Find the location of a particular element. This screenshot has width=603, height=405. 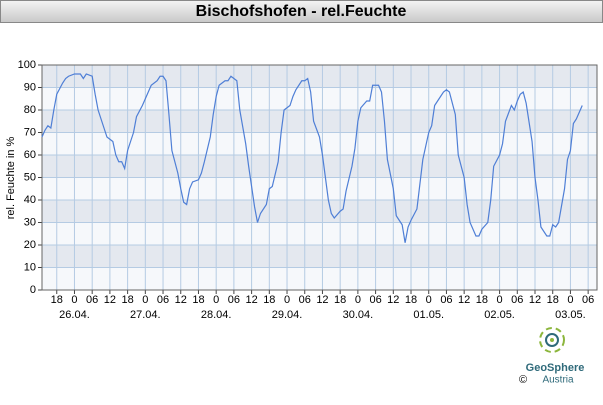

chart-title: Bischofshofen - rel.Feuchte is located at coordinates (301, 11).